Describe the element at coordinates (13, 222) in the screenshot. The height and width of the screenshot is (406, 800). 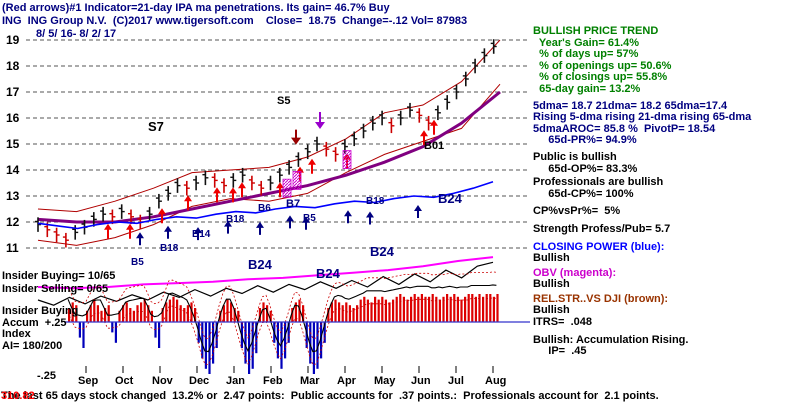
I see `price-axis-label: 12` at that location.